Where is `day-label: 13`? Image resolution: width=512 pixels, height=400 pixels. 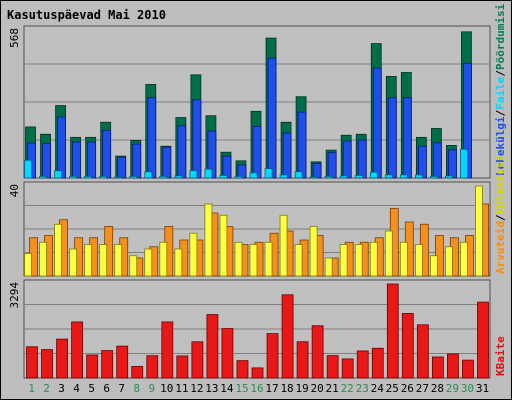
day-label: 13 is located at coordinates (211, 388).